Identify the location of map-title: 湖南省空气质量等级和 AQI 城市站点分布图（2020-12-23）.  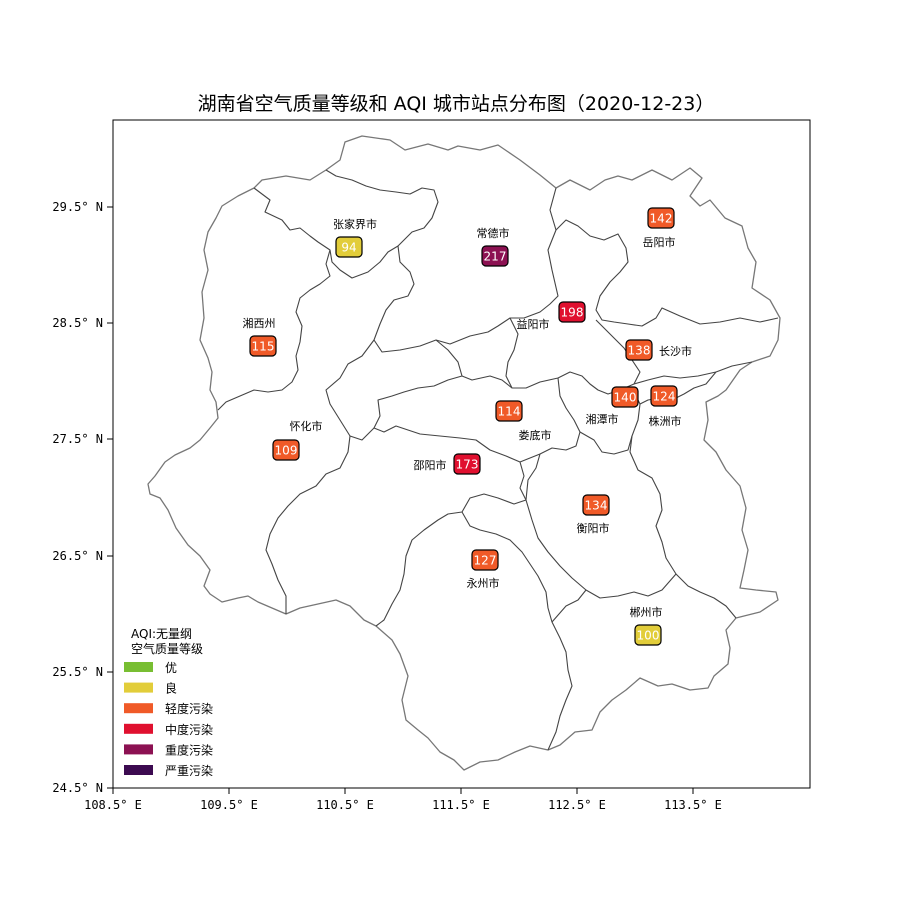
(456, 104).